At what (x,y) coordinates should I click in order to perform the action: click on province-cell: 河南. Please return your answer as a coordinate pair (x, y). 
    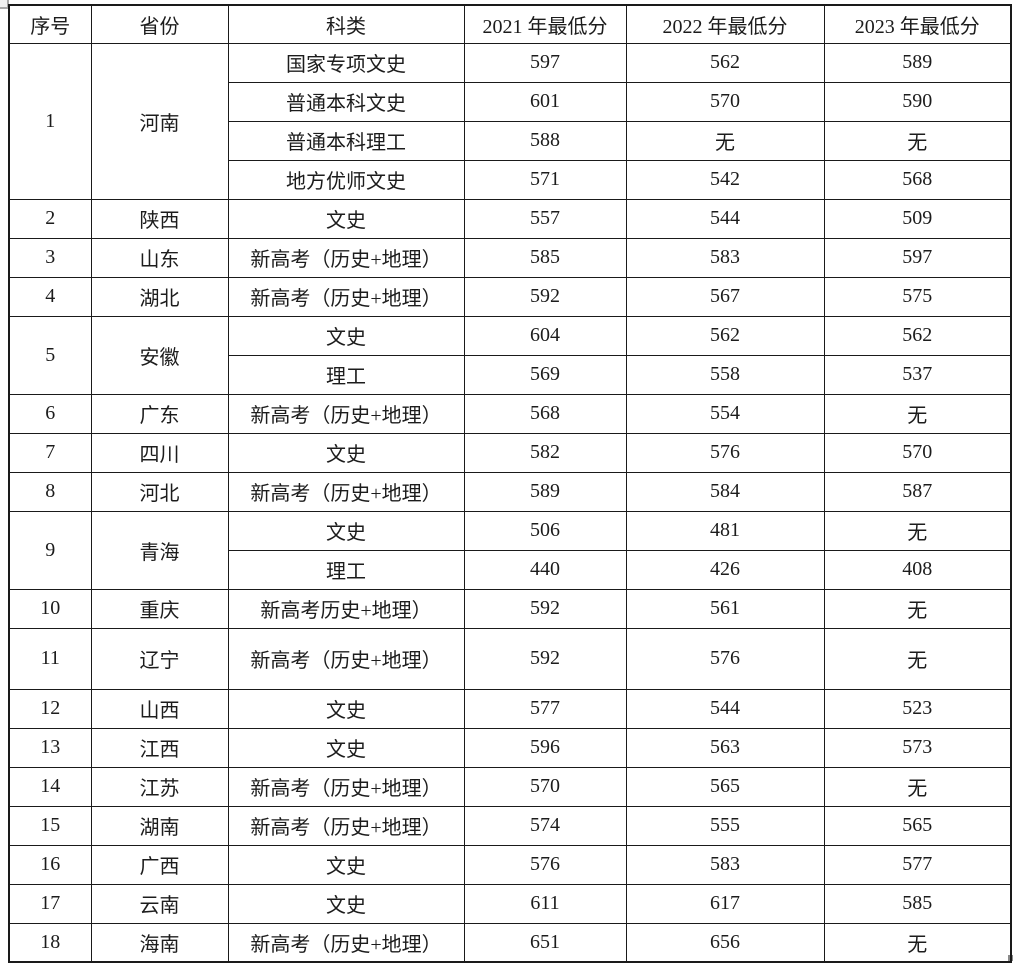
    Looking at the image, I should click on (159, 121).